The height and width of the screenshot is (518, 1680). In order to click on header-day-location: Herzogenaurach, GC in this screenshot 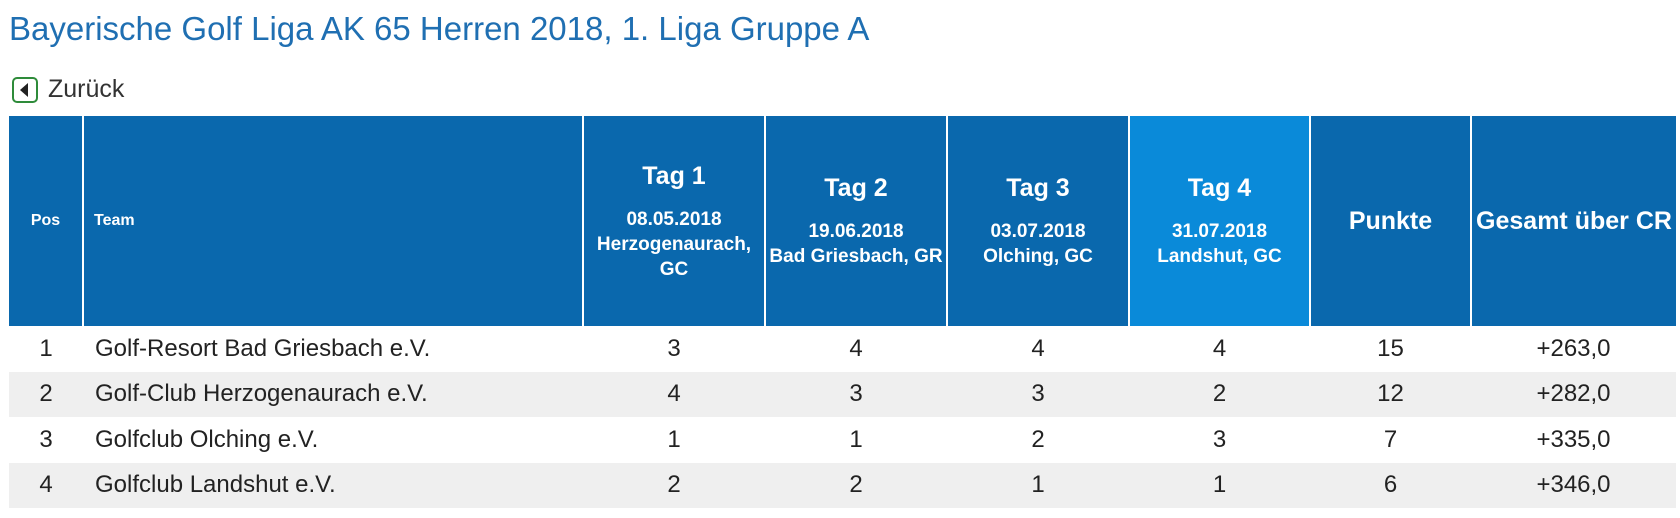, I will do `click(674, 256)`.